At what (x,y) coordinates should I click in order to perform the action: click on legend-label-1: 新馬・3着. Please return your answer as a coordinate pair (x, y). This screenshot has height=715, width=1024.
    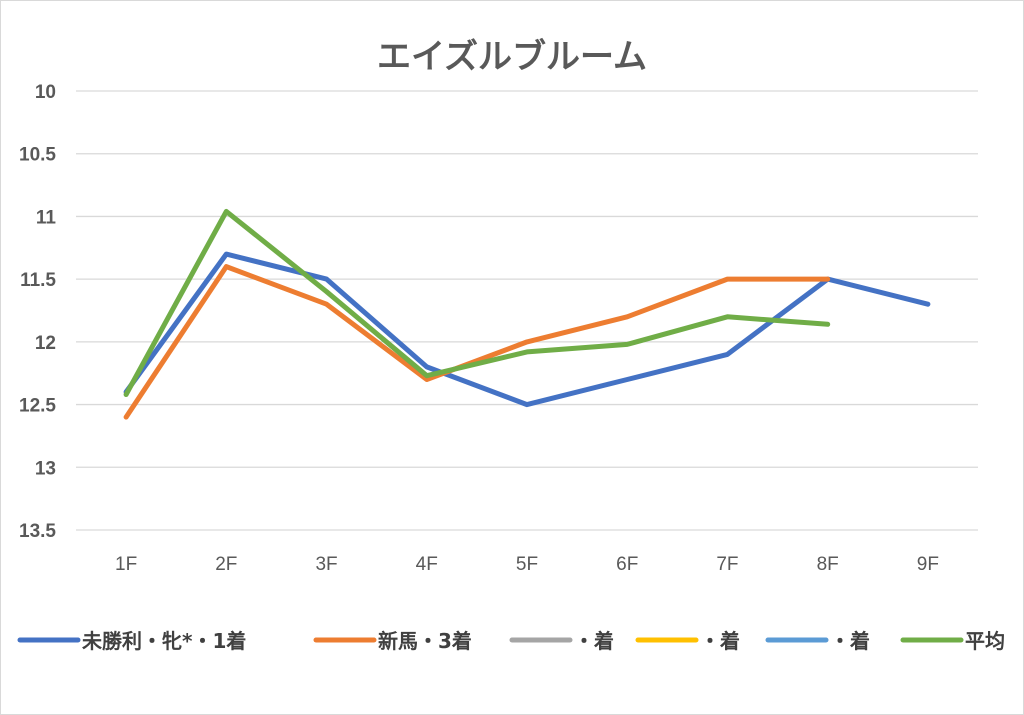
    Looking at the image, I should click on (425, 641).